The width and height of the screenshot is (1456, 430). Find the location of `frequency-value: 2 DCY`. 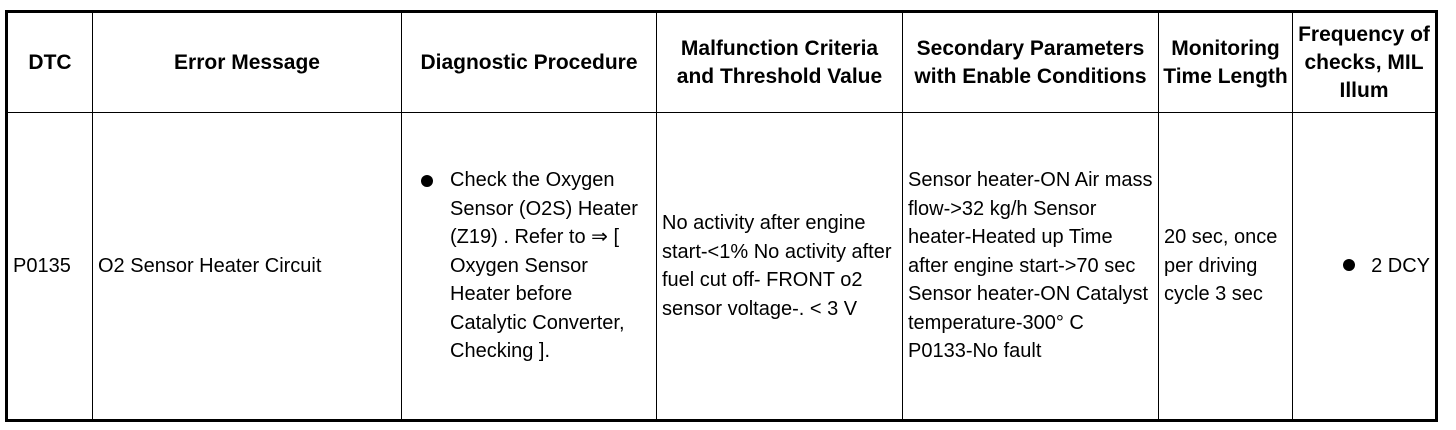

frequency-value: 2 DCY is located at coordinates (1400, 265).